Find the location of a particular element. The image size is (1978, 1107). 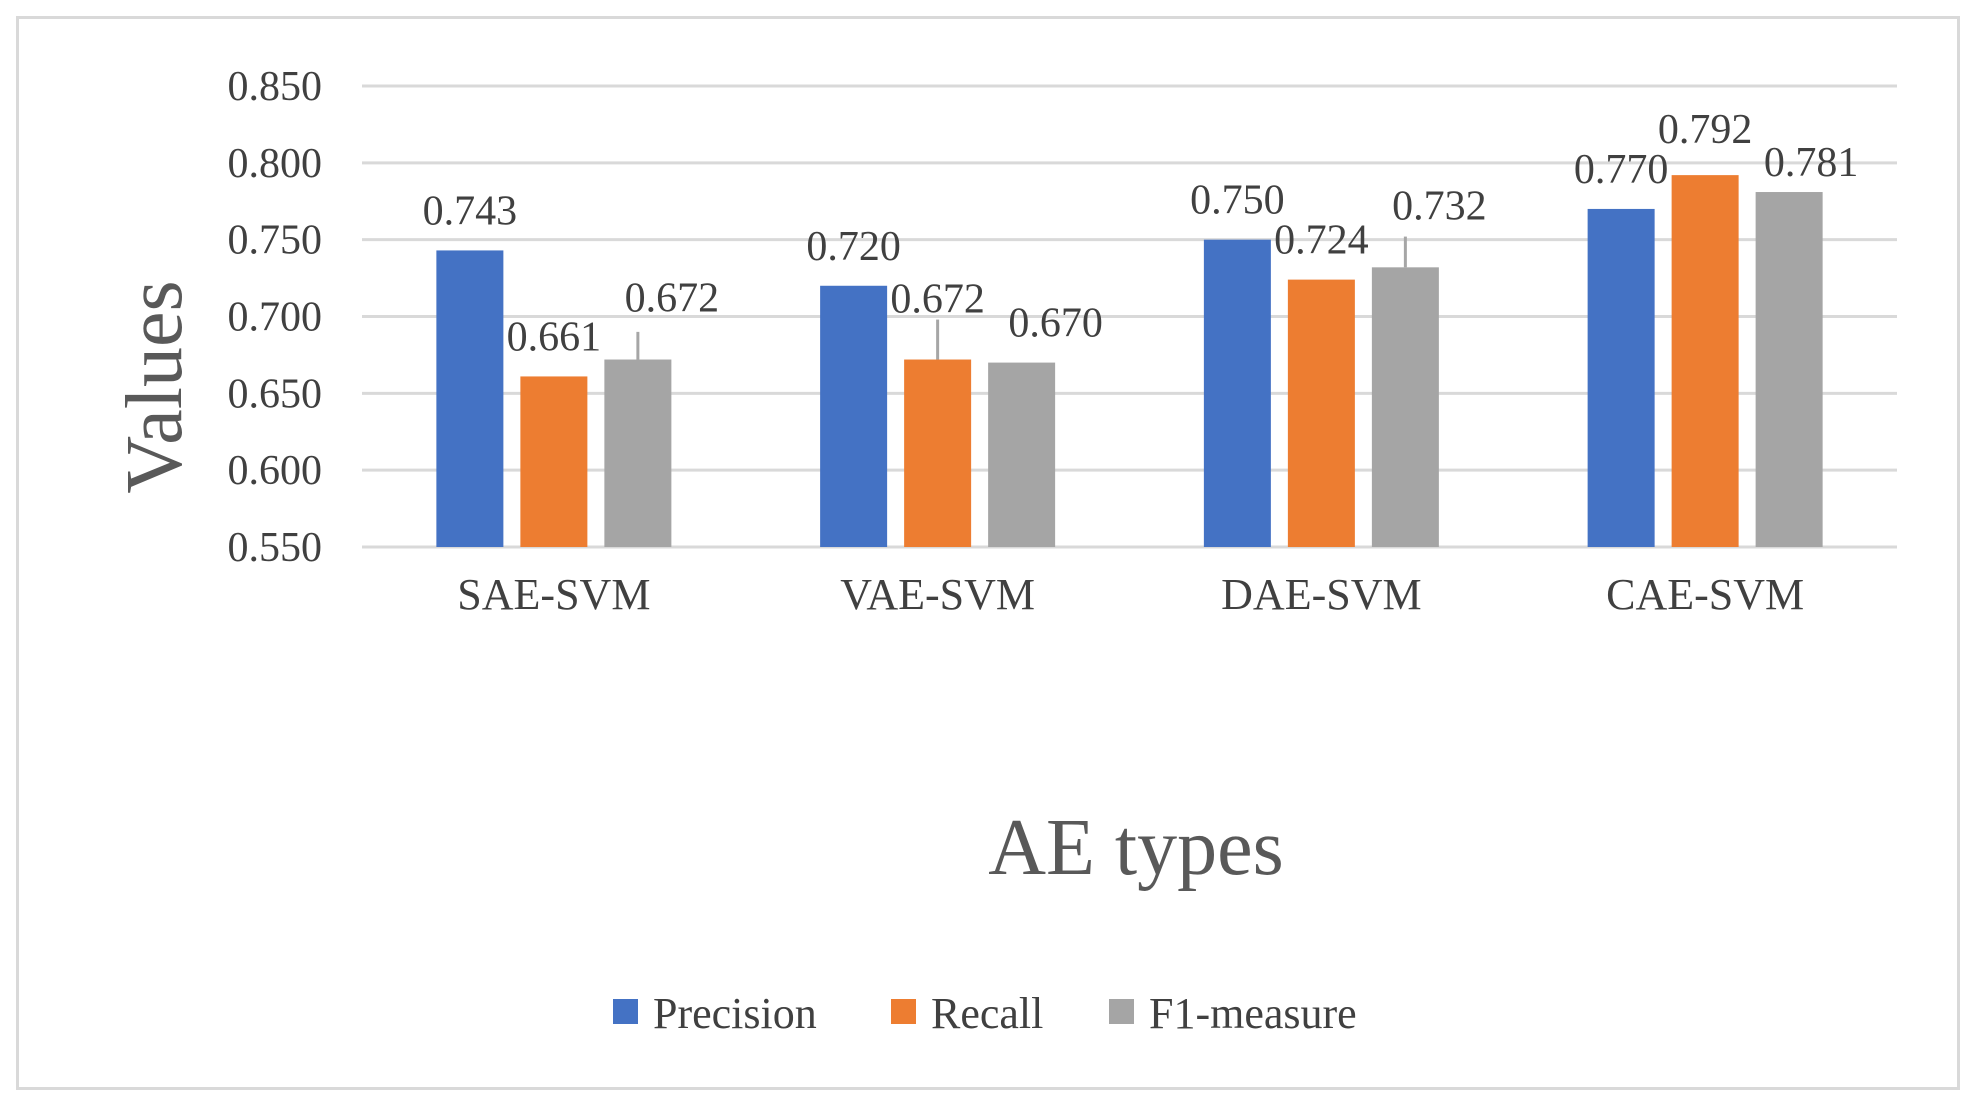

y-tick-label: 0.750 is located at coordinates (275, 241).